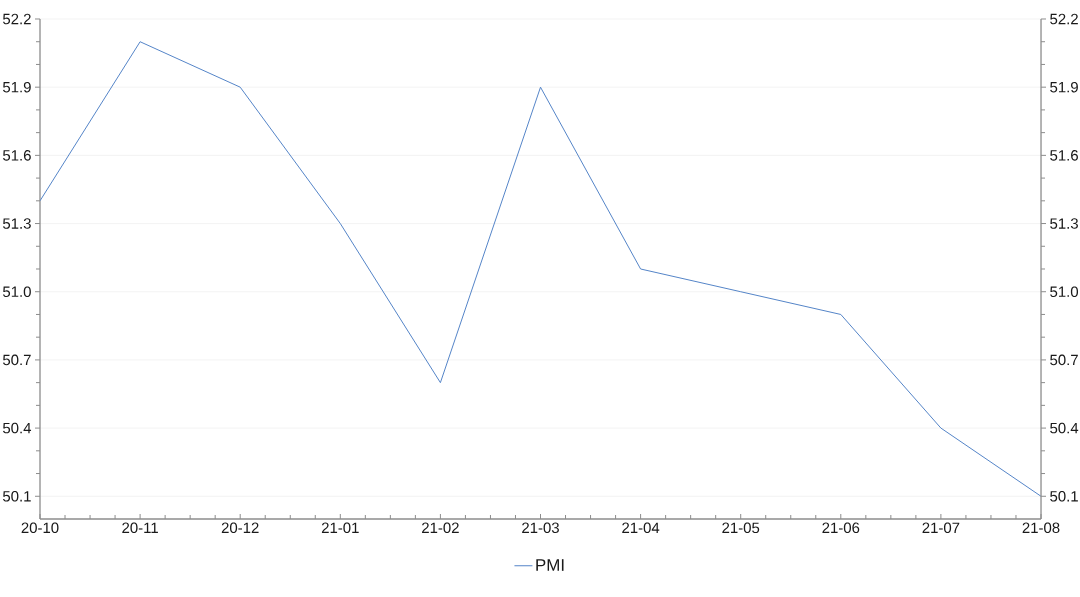 This screenshot has height=597, width=1080. Describe the element at coordinates (40, 528) in the screenshot. I see `x-tick-label: 20-10` at that location.